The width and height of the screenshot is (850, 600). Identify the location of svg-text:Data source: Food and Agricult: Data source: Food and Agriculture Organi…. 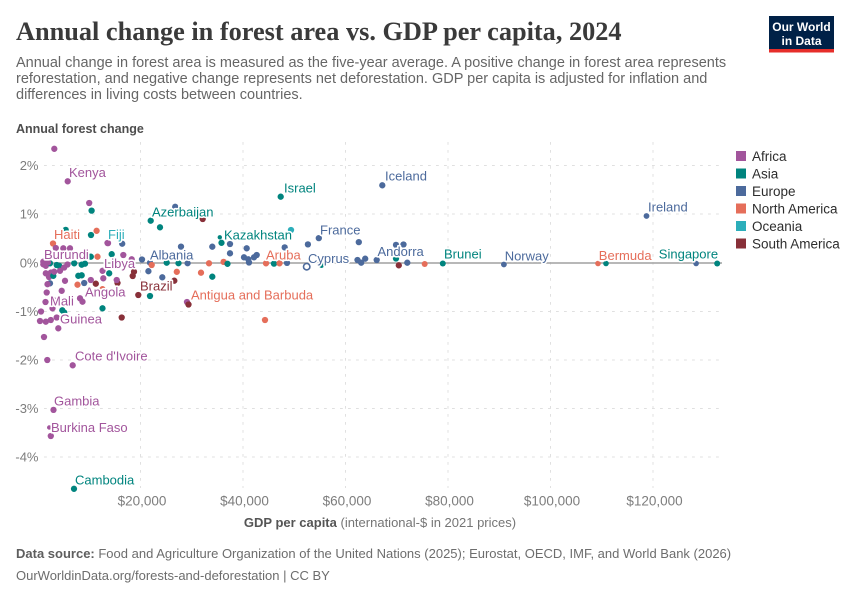
(373, 553).